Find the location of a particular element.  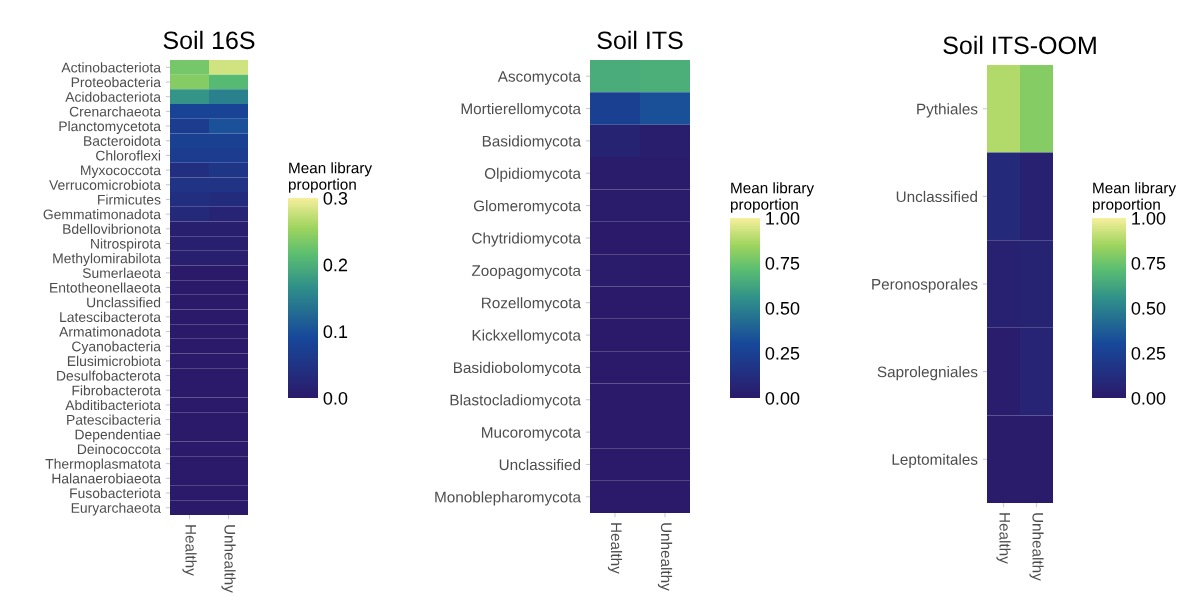

y-tick-label: Dependentiae is located at coordinates (118, 436).